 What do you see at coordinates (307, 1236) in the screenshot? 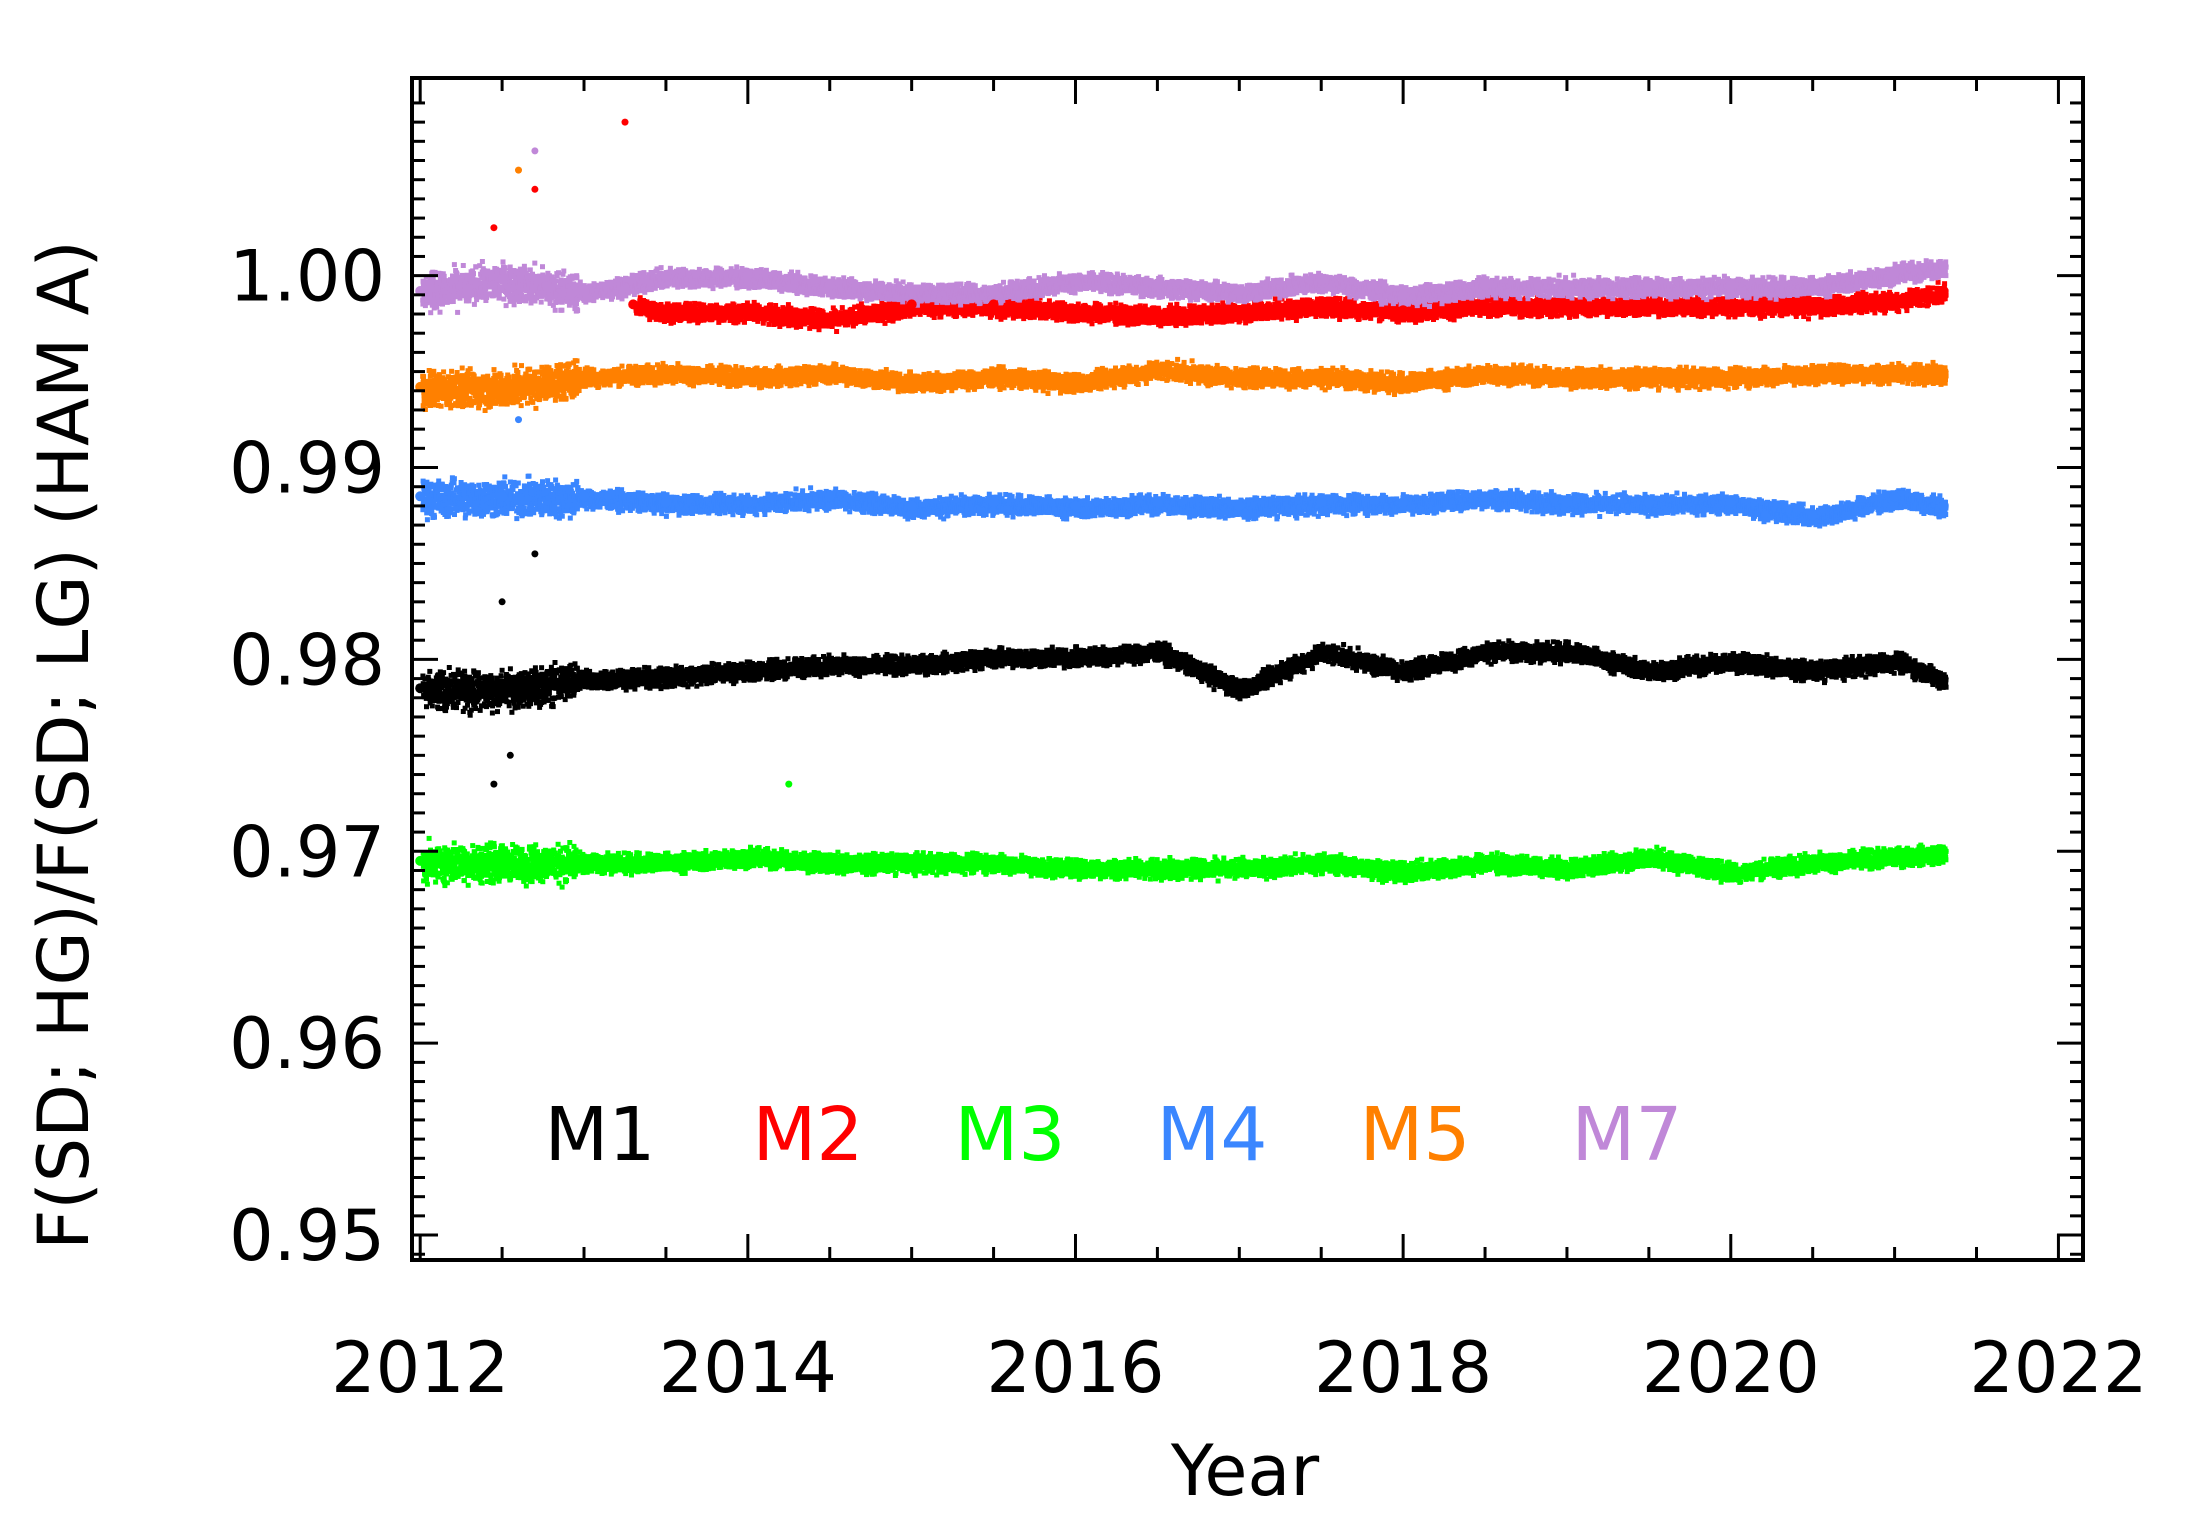
I see `y-tick-label-0.95: 0.95` at bounding box center [307, 1236].